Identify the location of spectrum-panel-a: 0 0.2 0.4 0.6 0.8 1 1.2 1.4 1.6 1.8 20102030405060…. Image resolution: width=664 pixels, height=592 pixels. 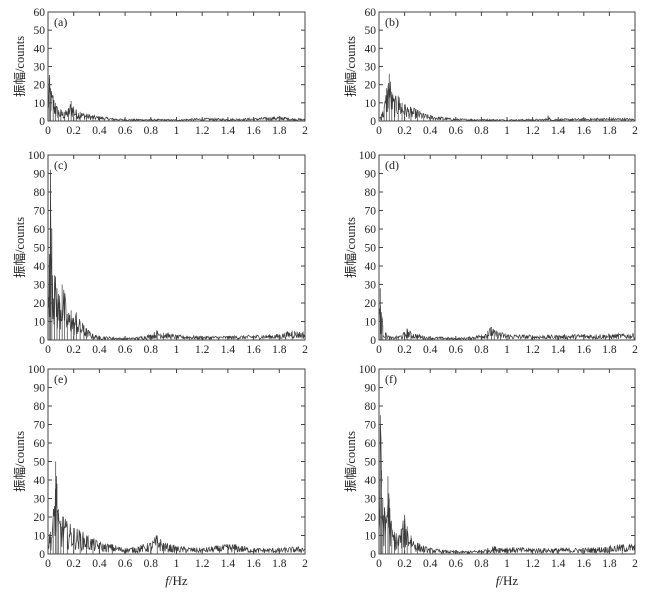
(160, 72).